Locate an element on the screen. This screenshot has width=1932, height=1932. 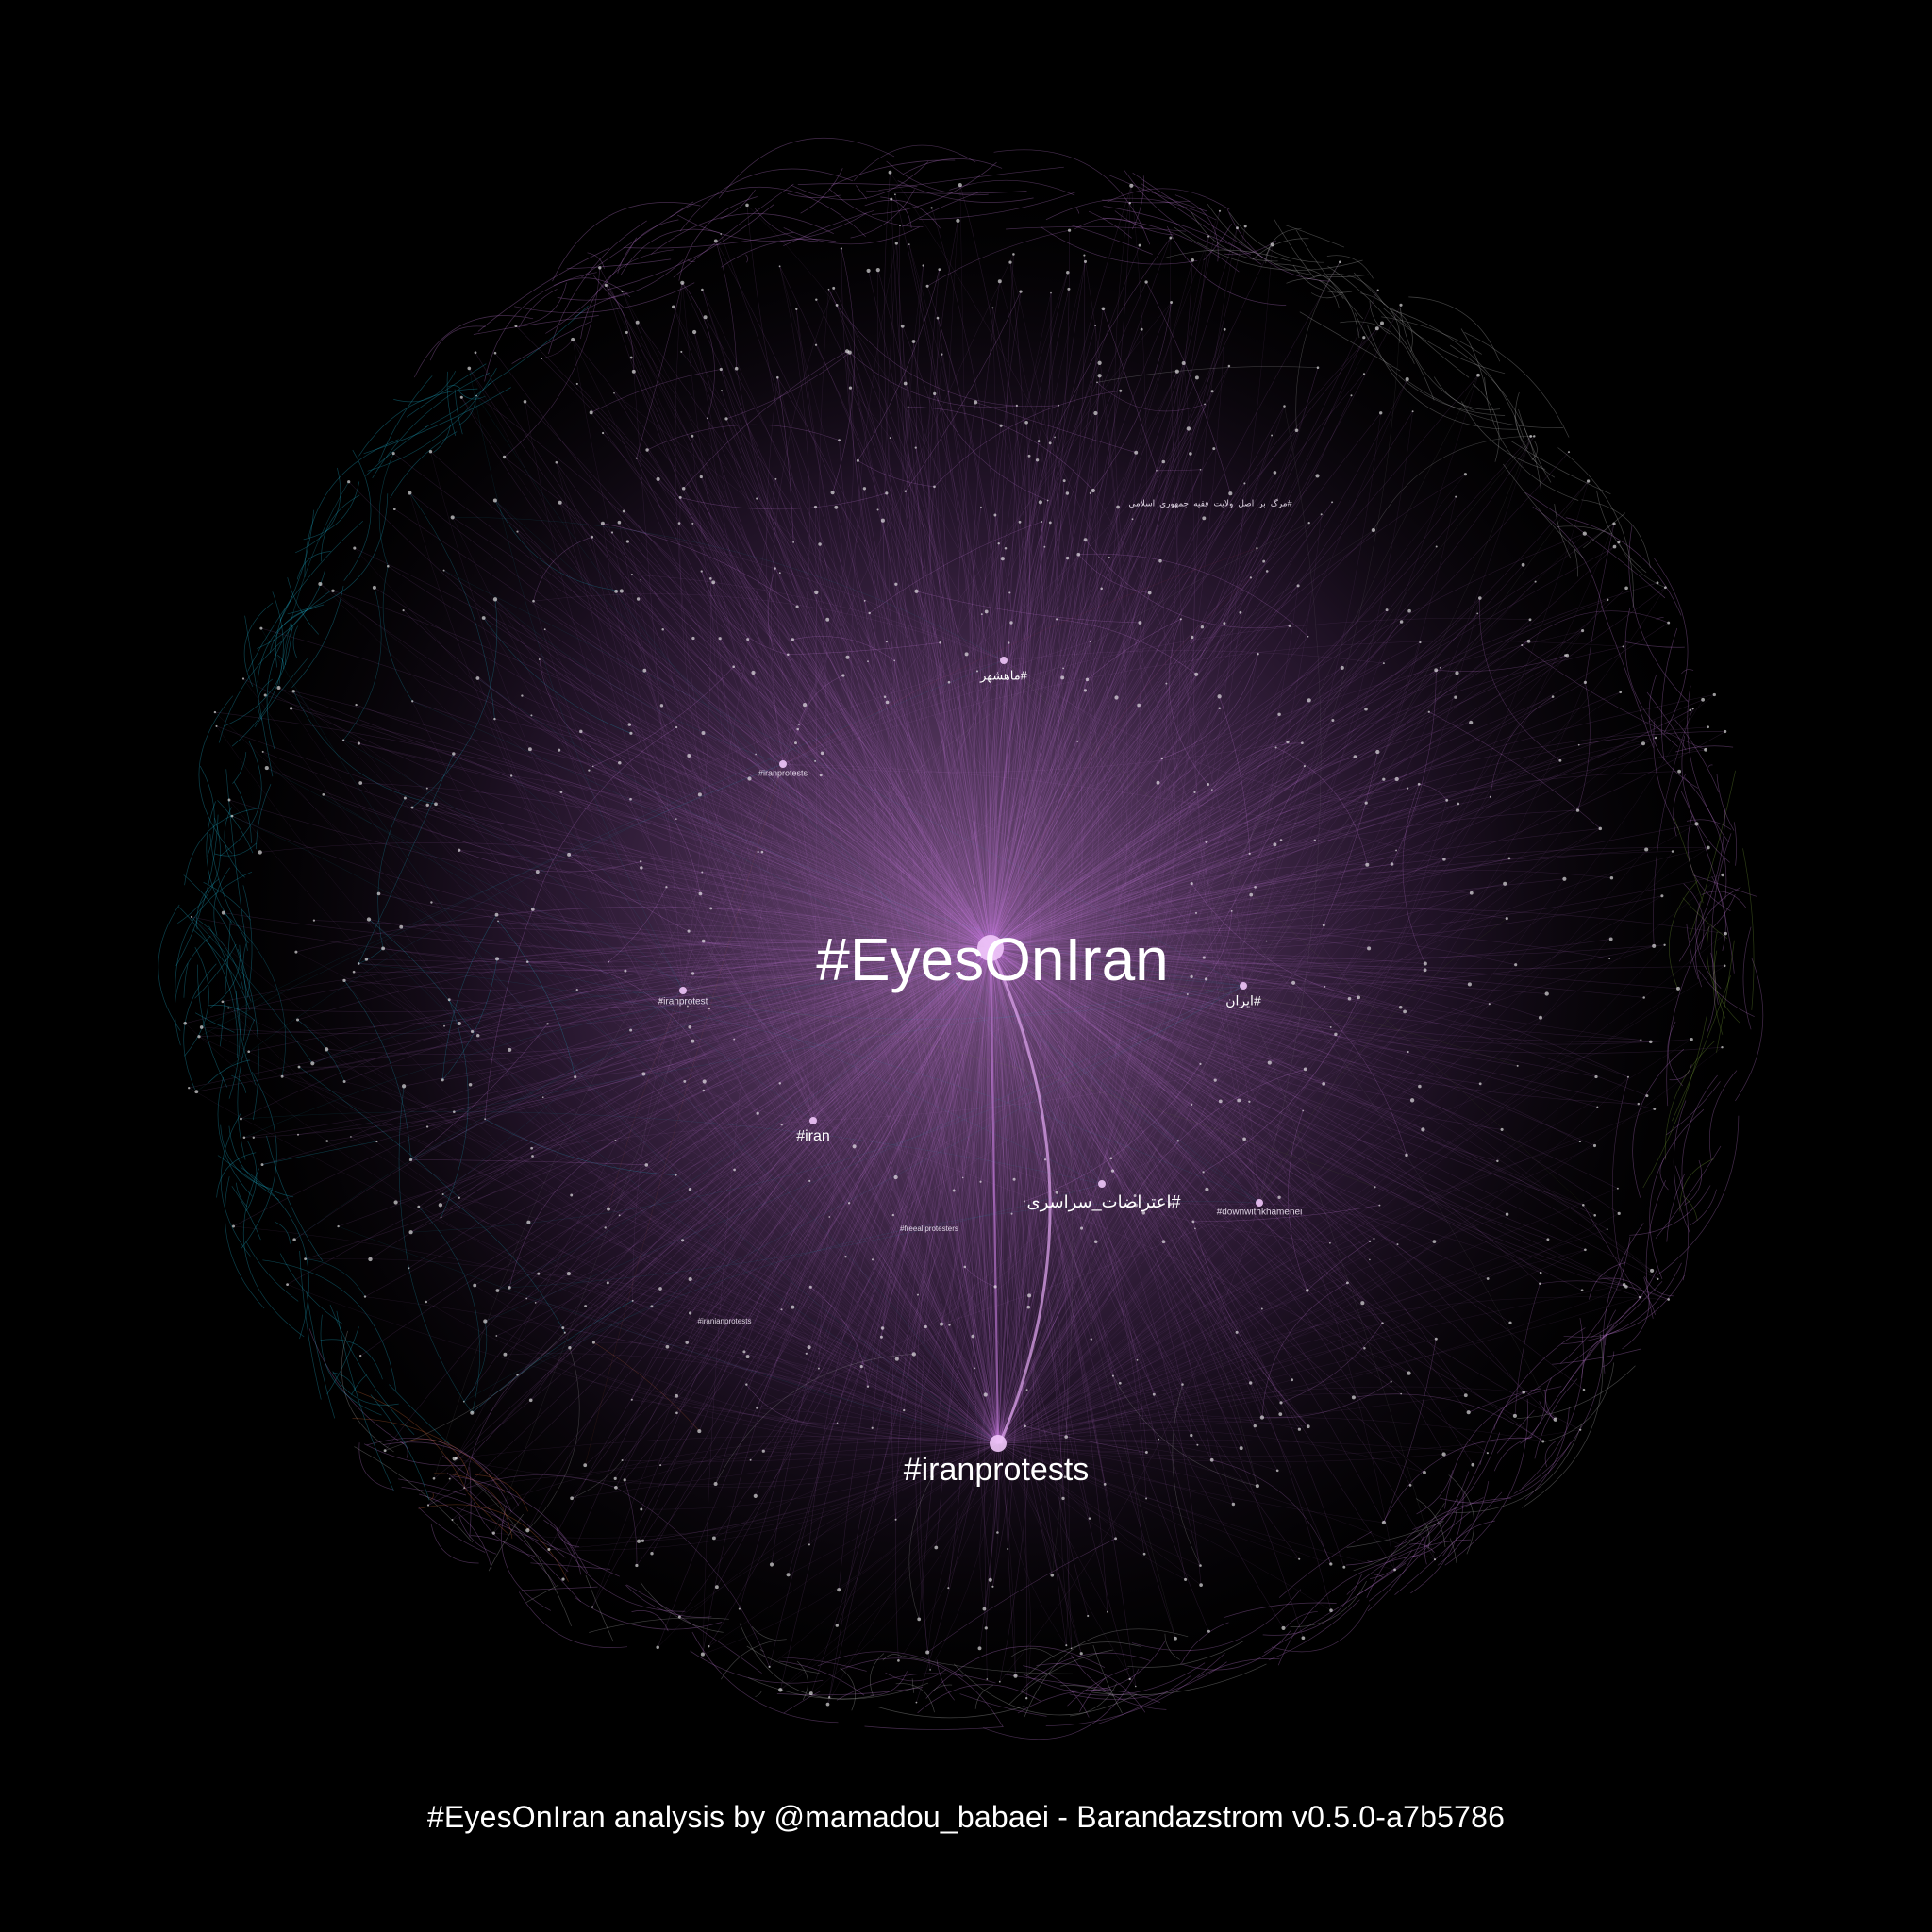
hub-node-iran-fa is located at coordinates (1243, 986).